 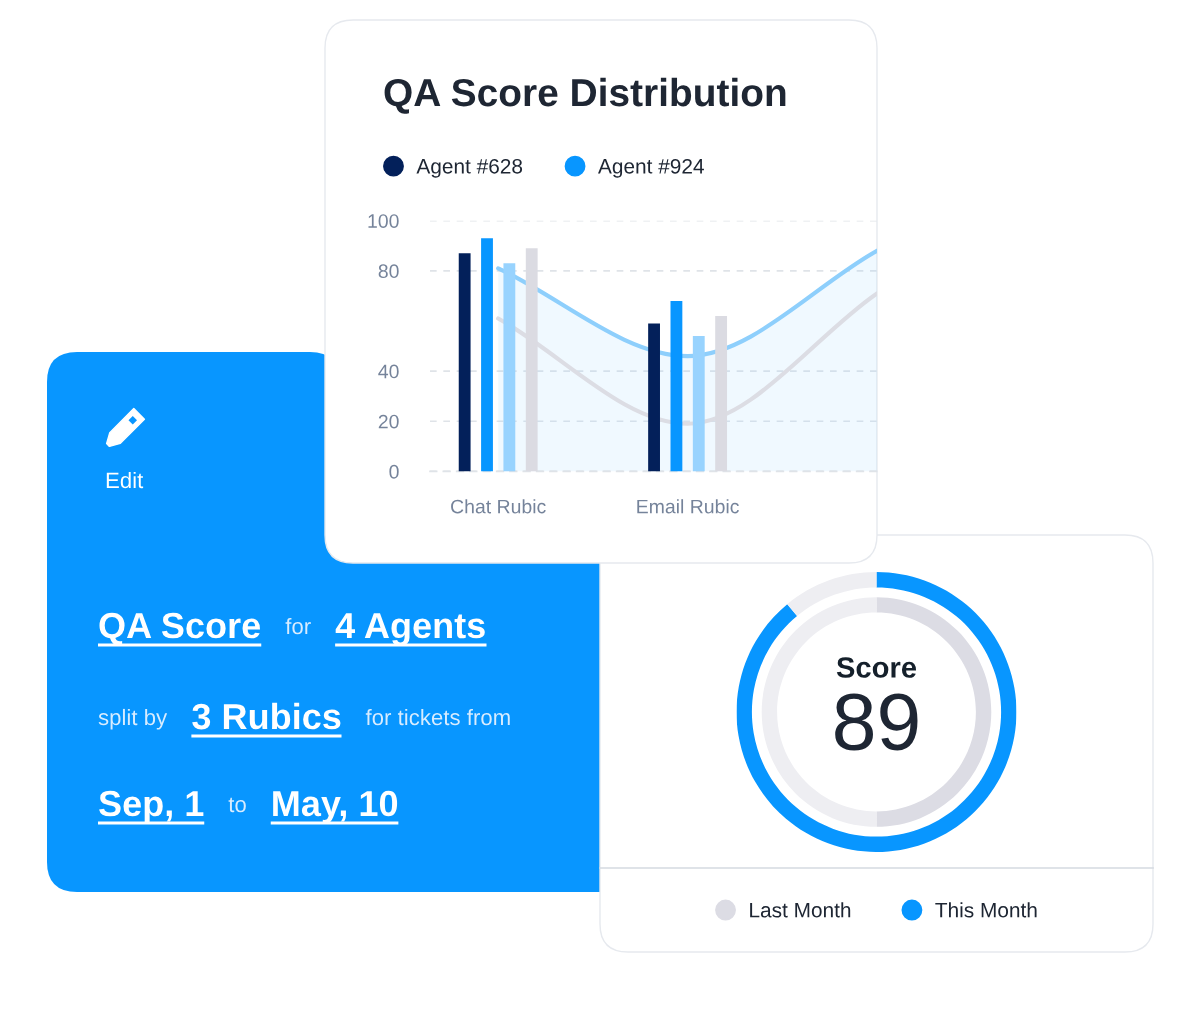 I want to click on legend-label: Agent #628, so click(x=469, y=168).